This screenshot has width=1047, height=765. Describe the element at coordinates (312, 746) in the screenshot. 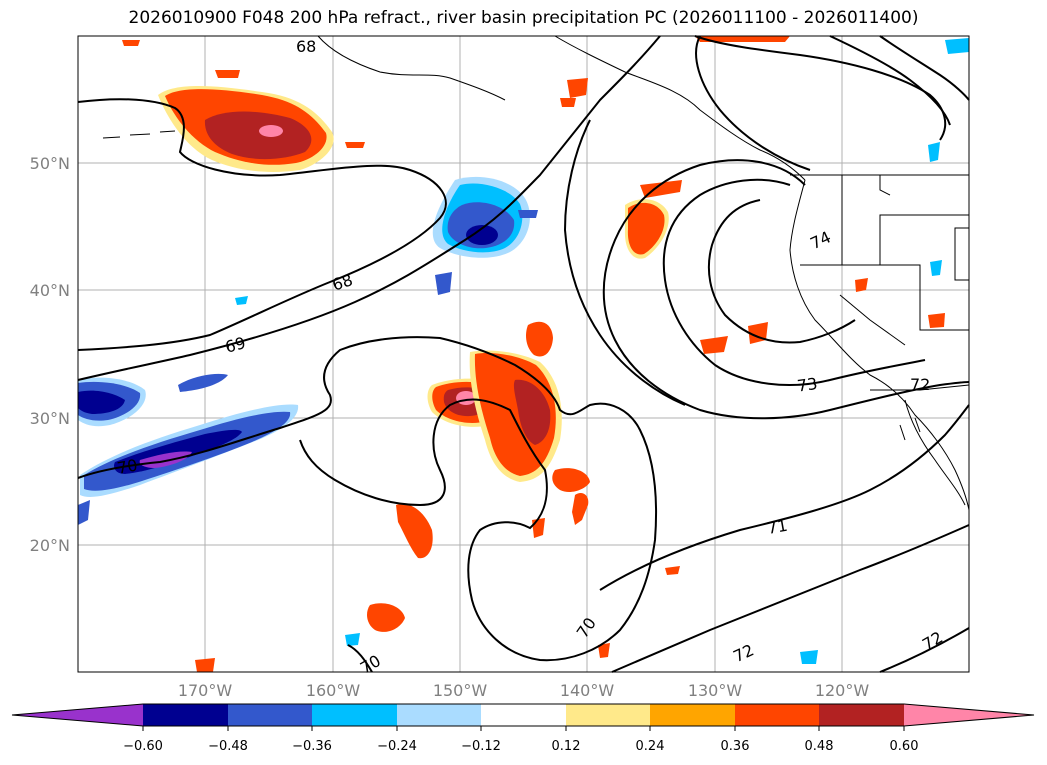

I see `colorbar-tick: −0.36` at that location.